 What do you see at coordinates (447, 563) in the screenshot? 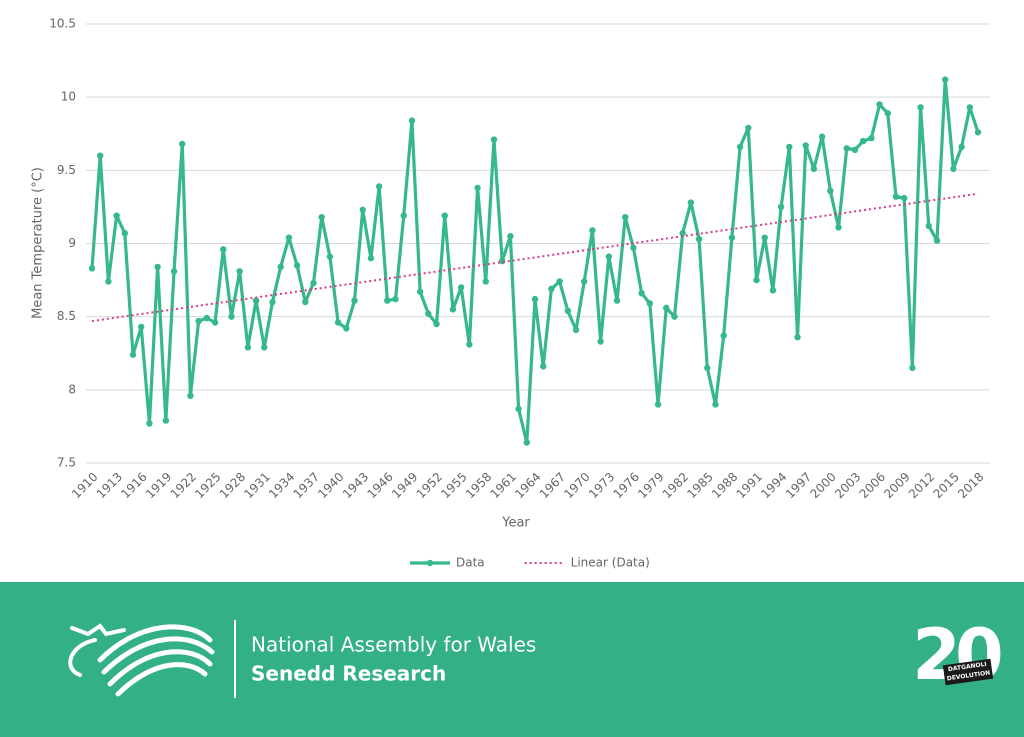
I see `legend-item: Data` at bounding box center [447, 563].